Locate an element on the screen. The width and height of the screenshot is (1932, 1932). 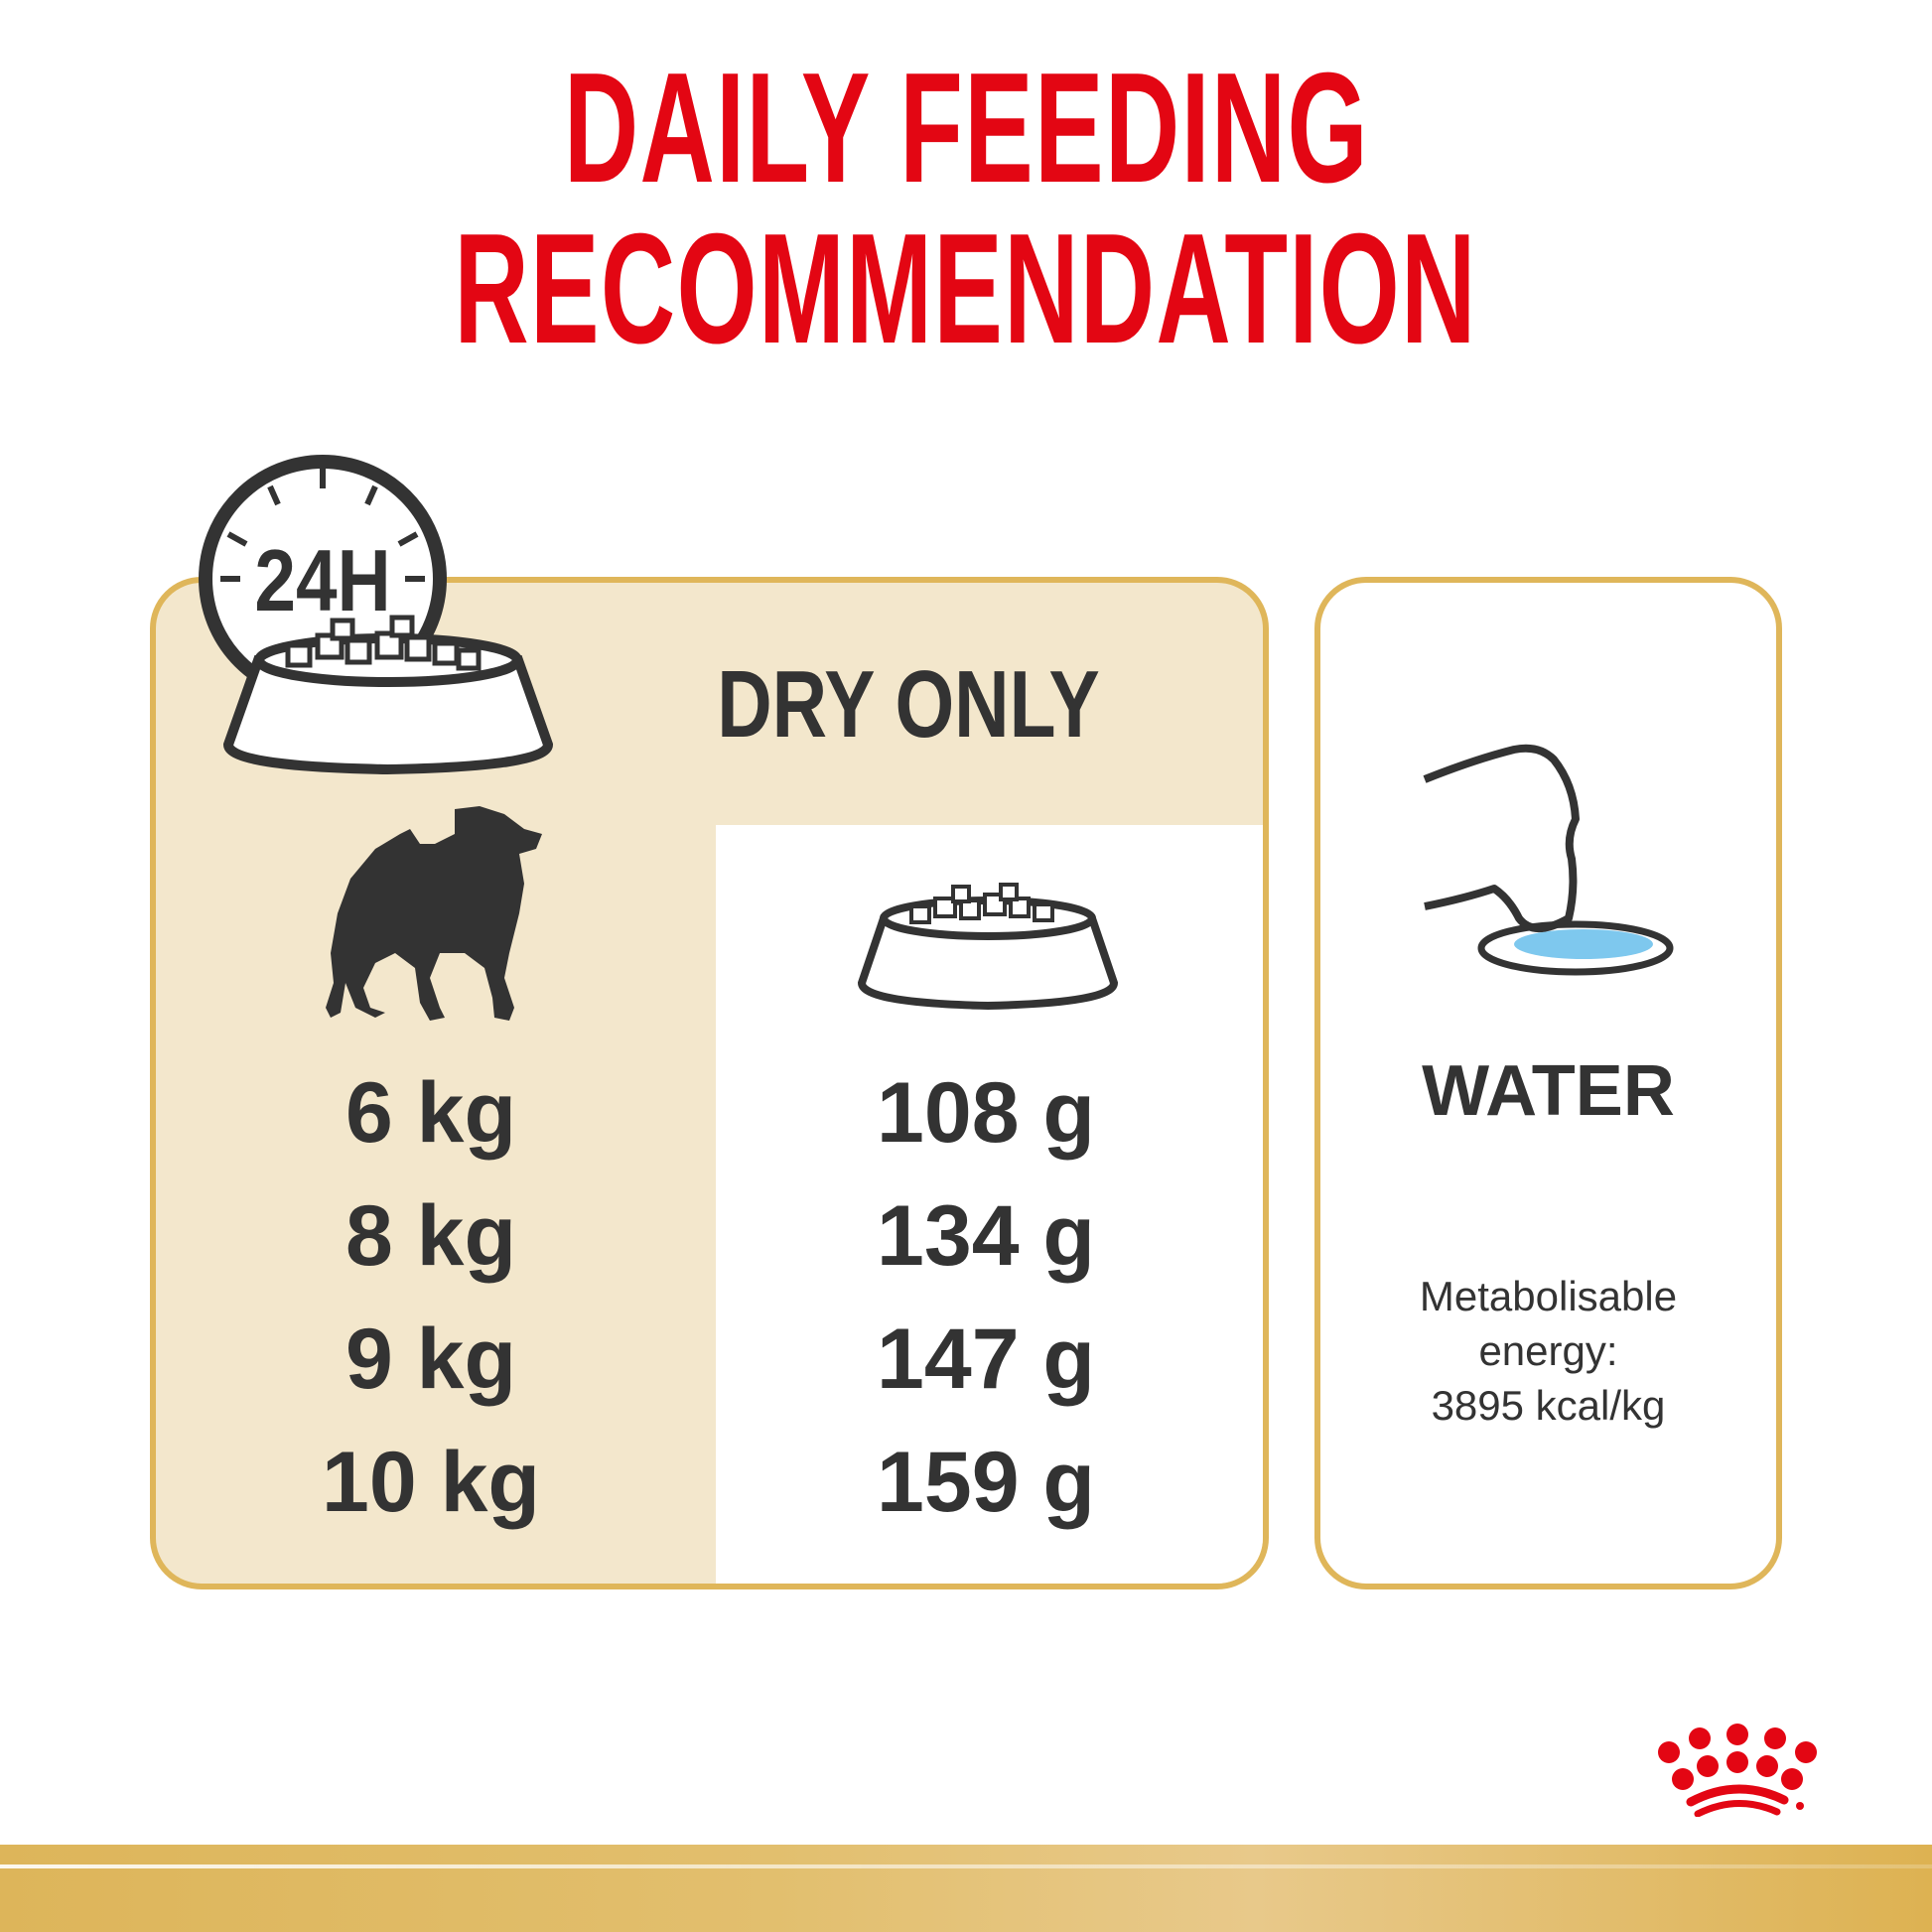
water-panel is located at coordinates (1548, 1083).